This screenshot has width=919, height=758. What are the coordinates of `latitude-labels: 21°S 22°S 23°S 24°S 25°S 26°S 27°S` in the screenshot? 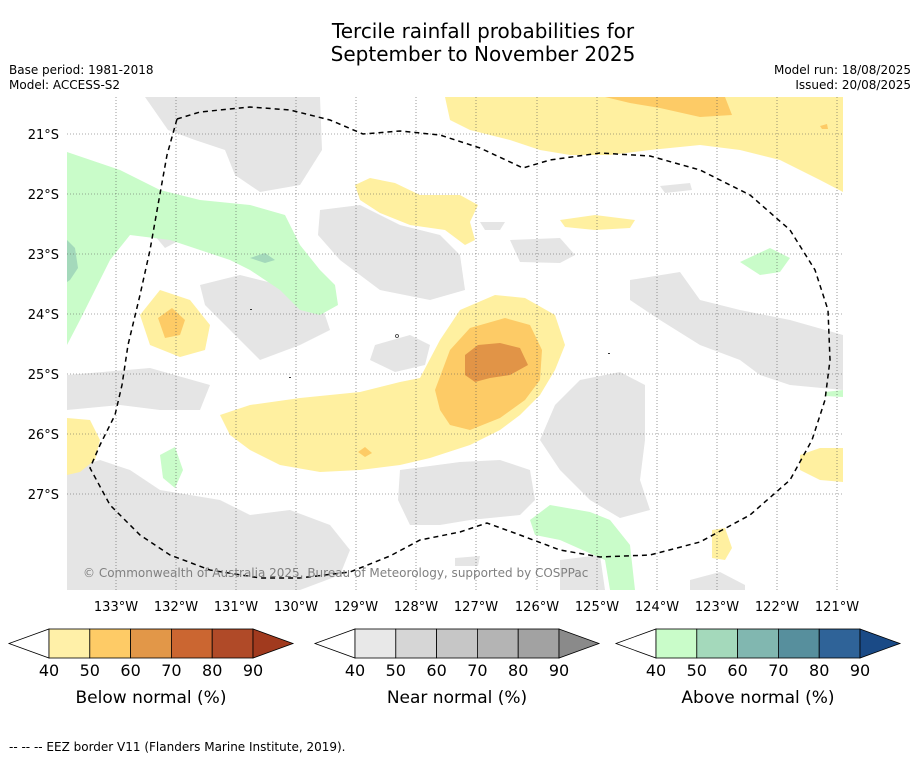 It's located at (43, 315).